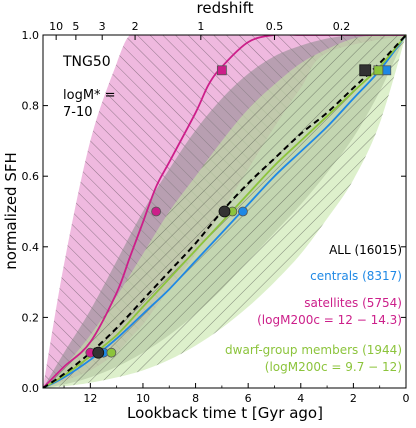 Image resolution: width=416 pixels, height=428 pixels. I want to click on y-tick-label: 0.4, so click(31, 247).